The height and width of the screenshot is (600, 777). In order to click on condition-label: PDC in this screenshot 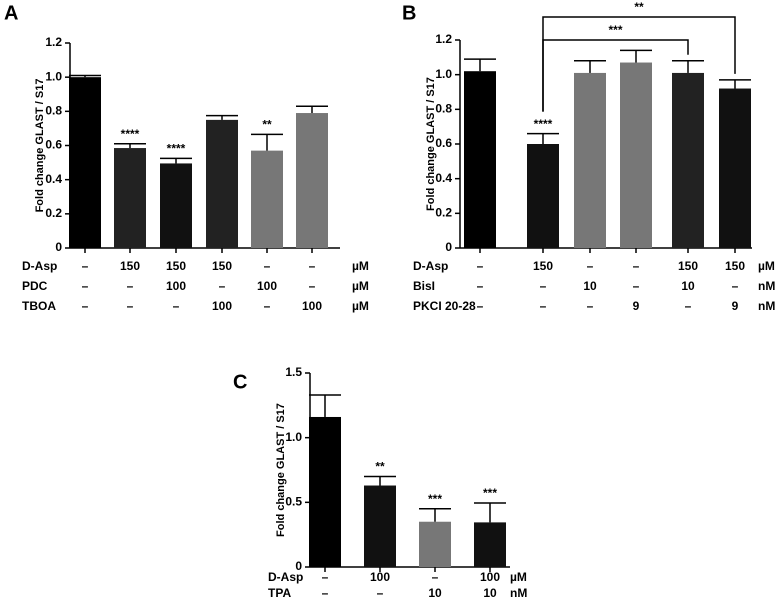, I will do `click(35, 286)`.